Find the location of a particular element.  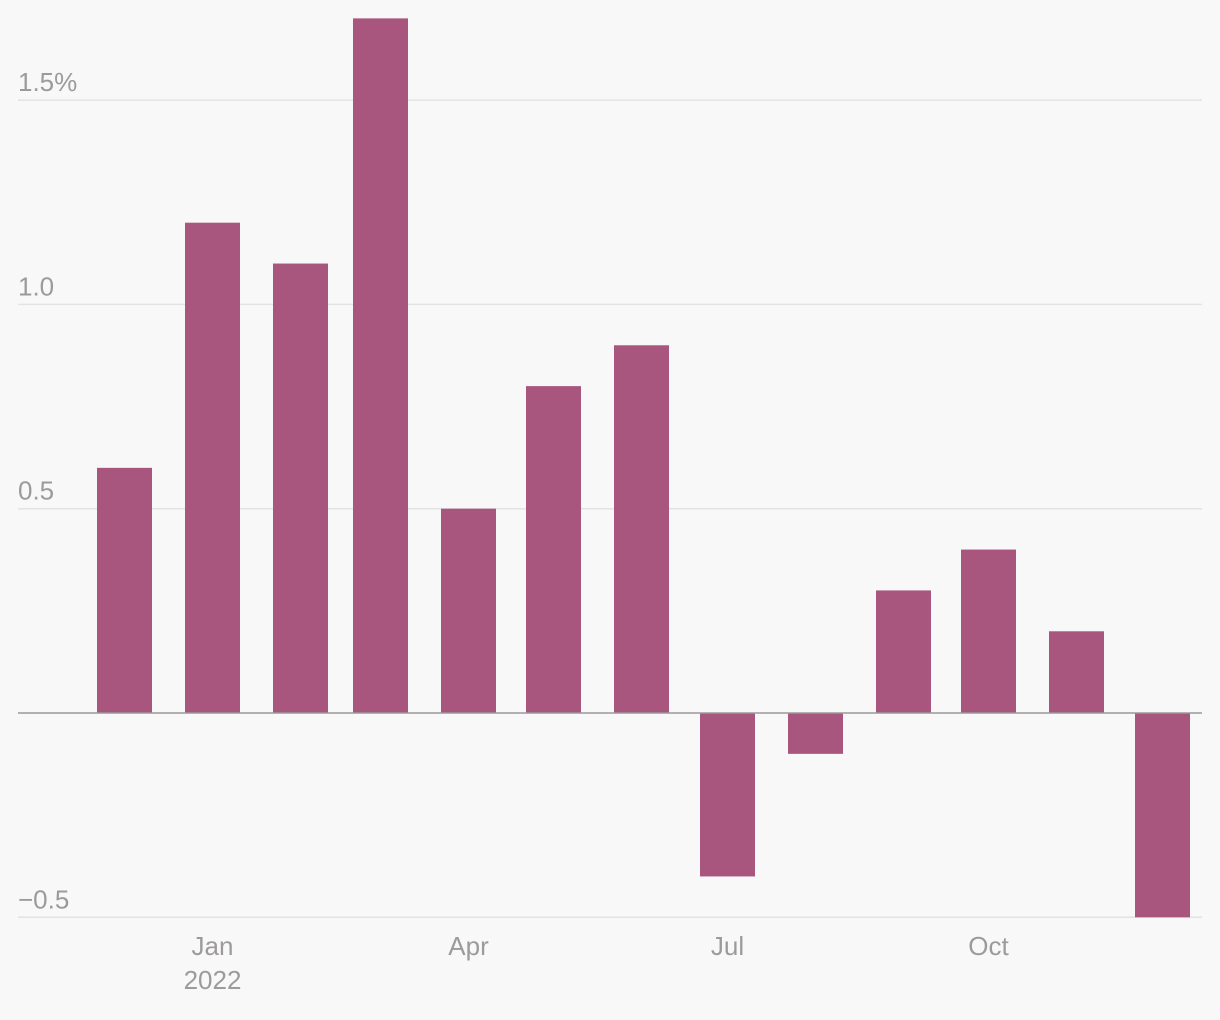

y-axis-ticks: 1.5% 1.0 0.5 −0.5 is located at coordinates (47, 490).